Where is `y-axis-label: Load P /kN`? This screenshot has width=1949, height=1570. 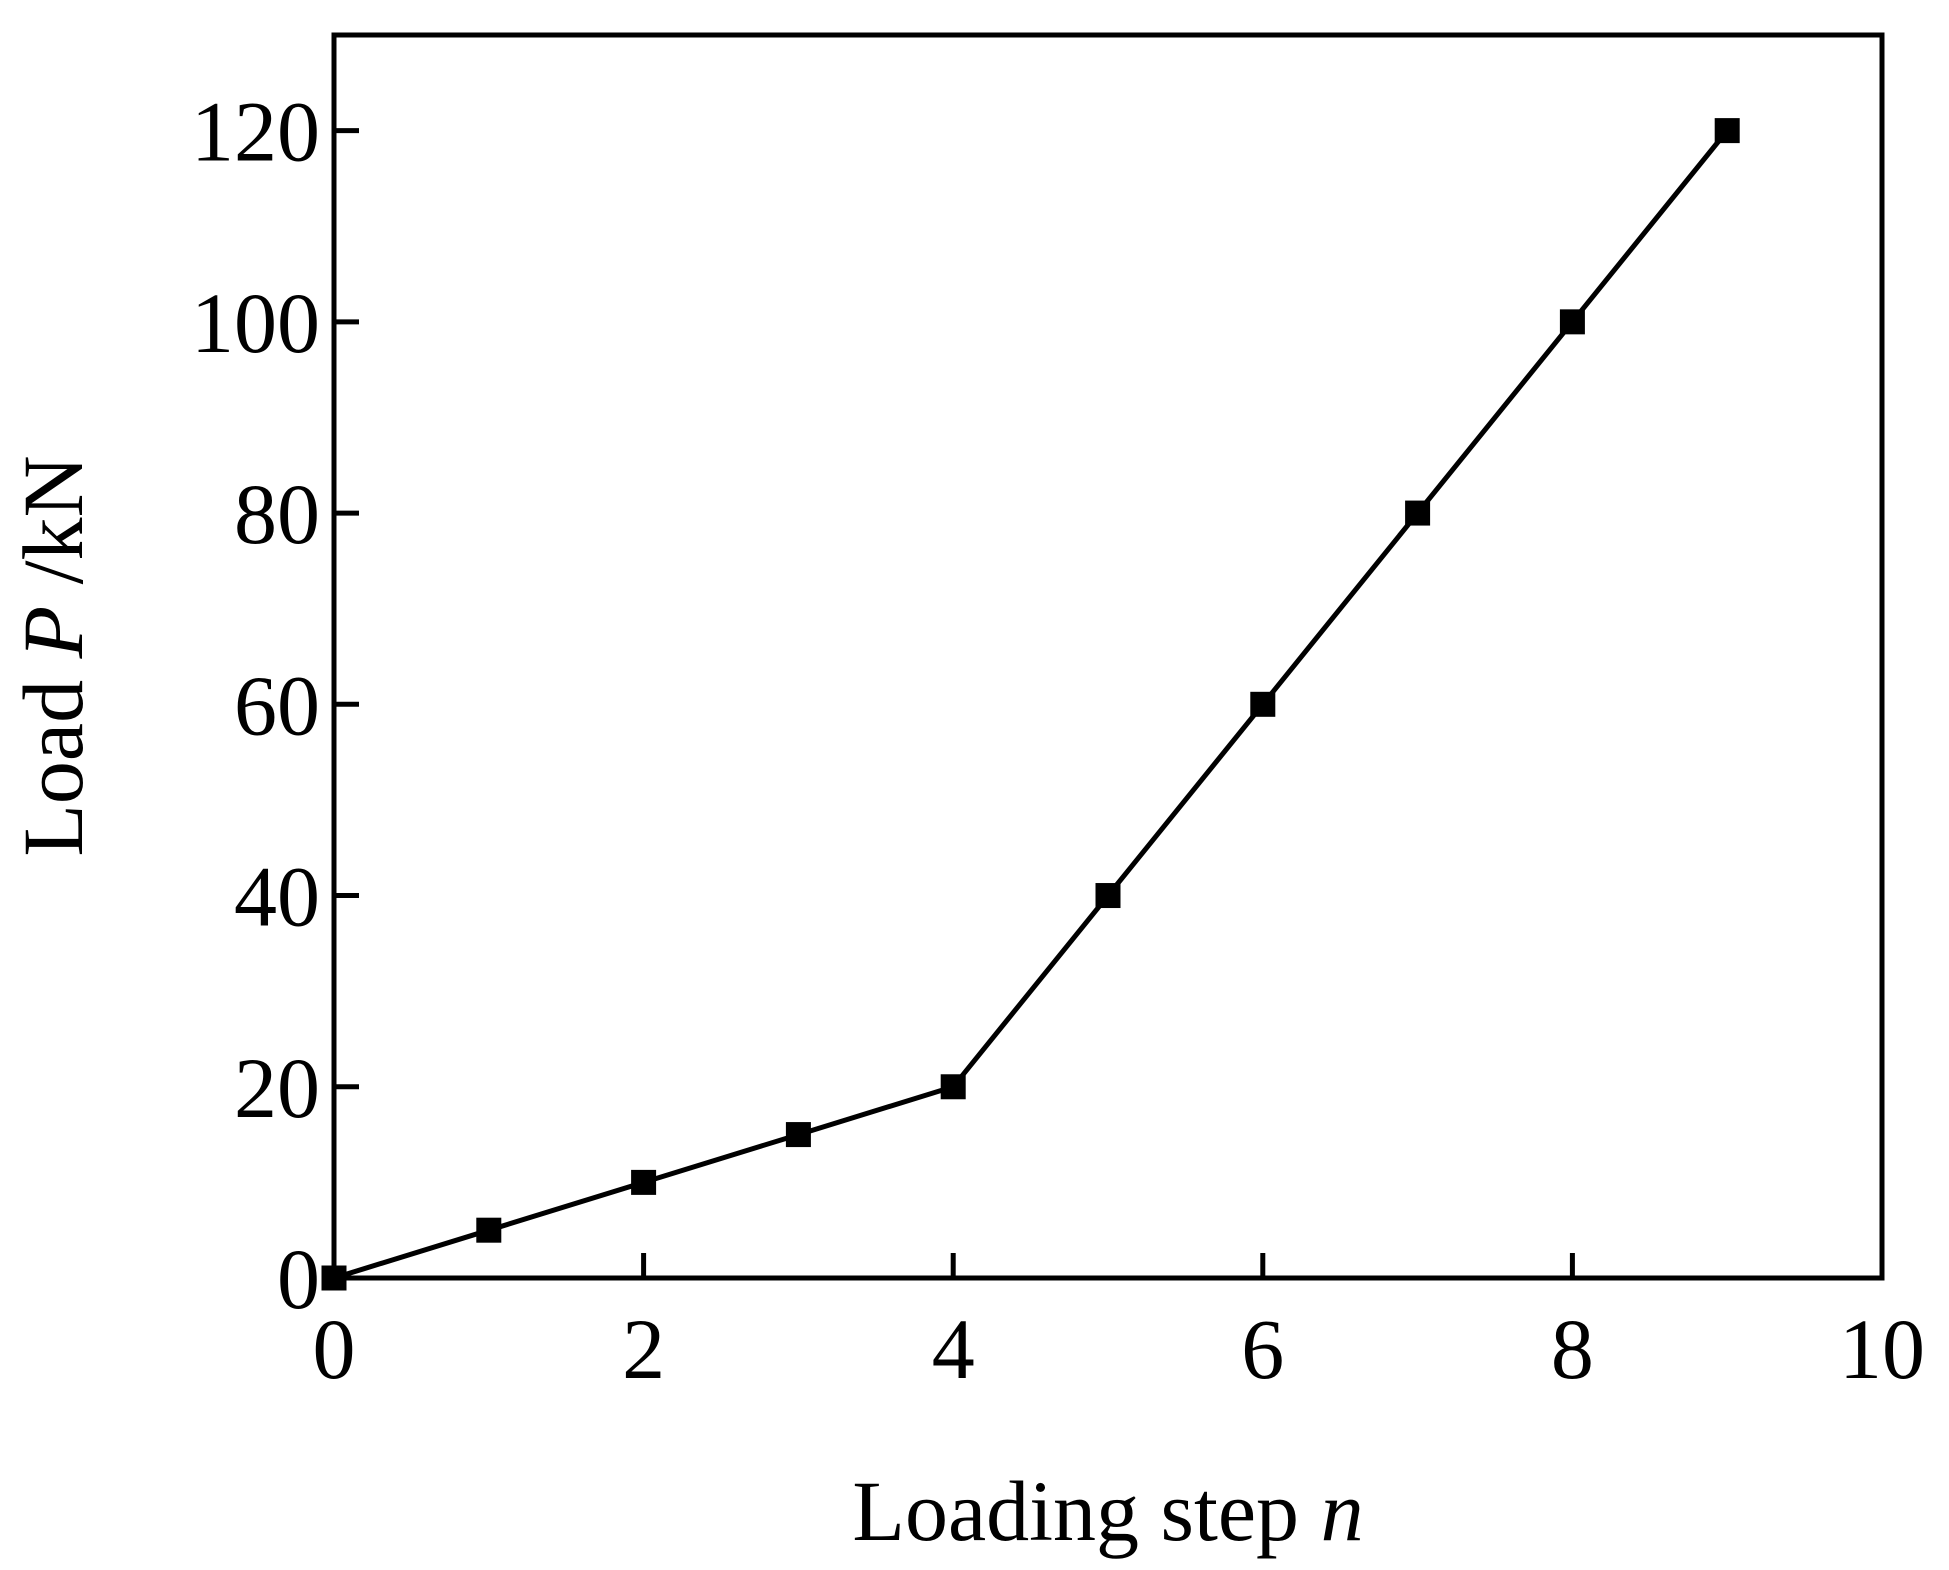
y-axis-label: Load P /kN is located at coordinates (53, 655).